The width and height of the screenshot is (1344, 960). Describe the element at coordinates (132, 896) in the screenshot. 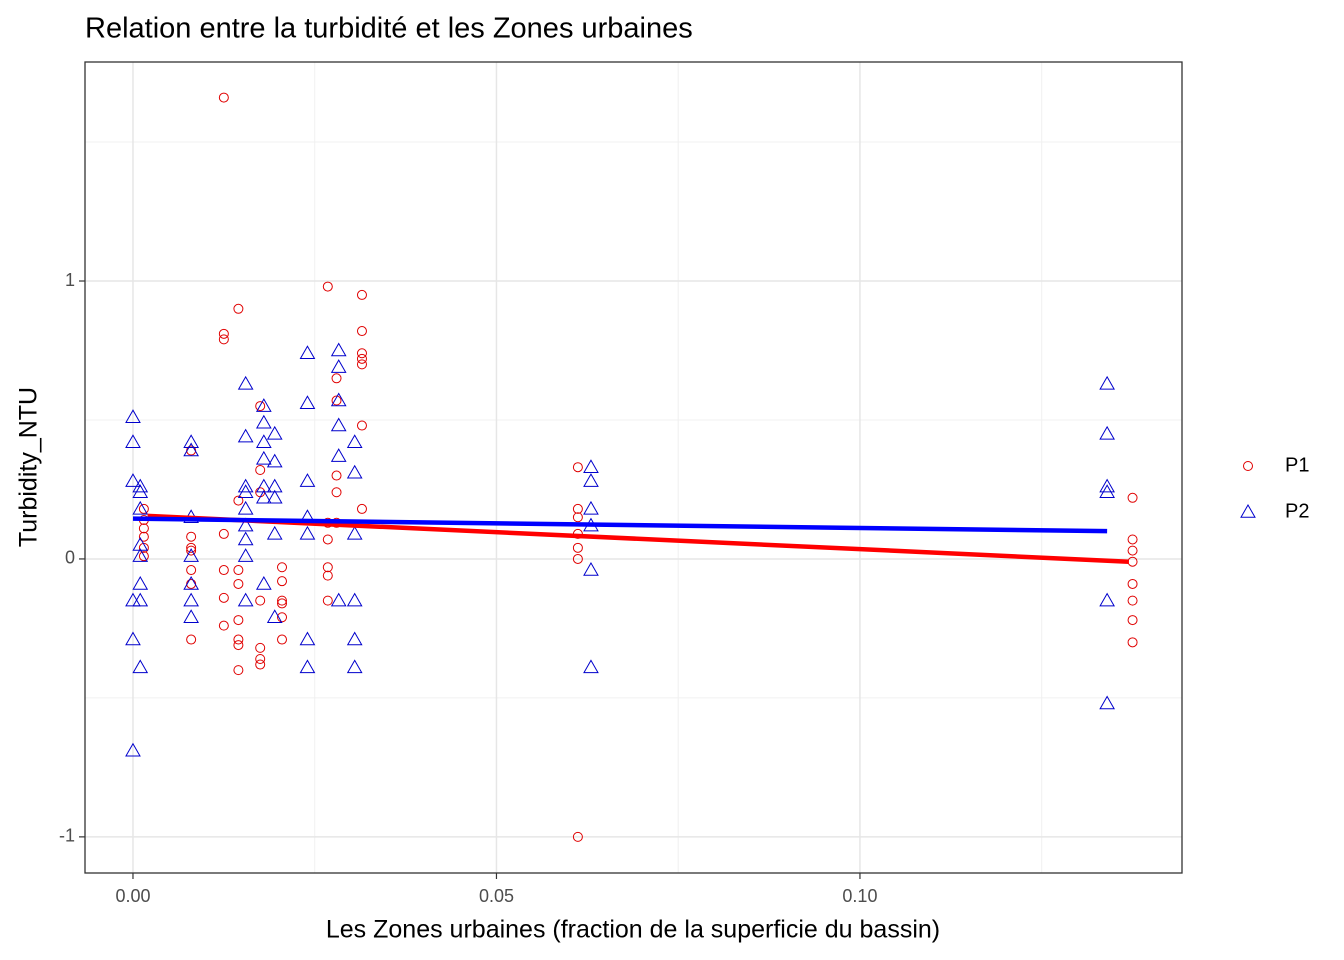

I see `x-tick-label: 0.00` at that location.